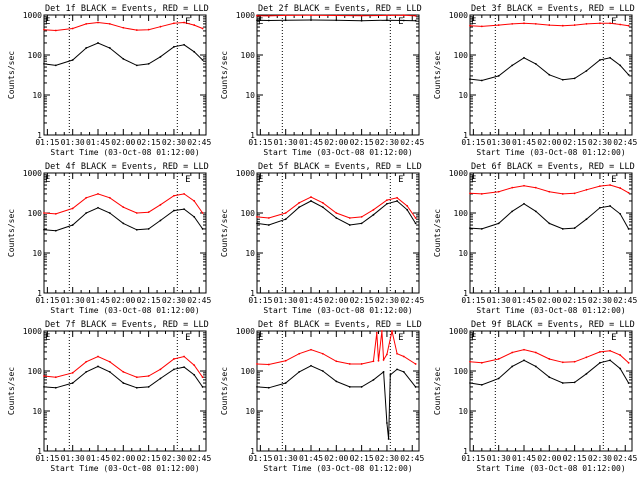 Image resolution: width=640 pixels, height=480 pixels. Describe the element at coordinates (553, 167) in the screenshot. I see `chart-title: Det 6f BLACK = Events, RED = LLD` at that location.